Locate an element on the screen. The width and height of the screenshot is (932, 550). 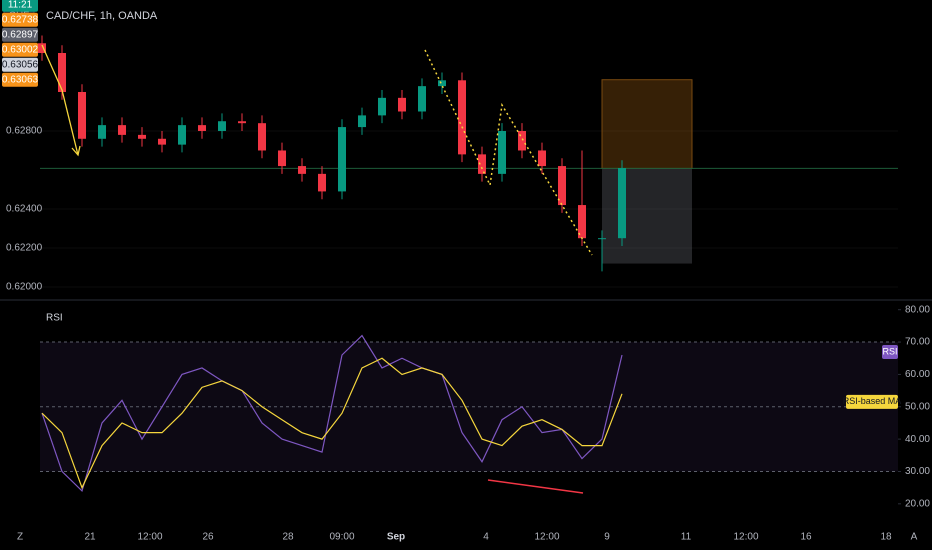
x-tick-label: 28 is located at coordinates (288, 537).